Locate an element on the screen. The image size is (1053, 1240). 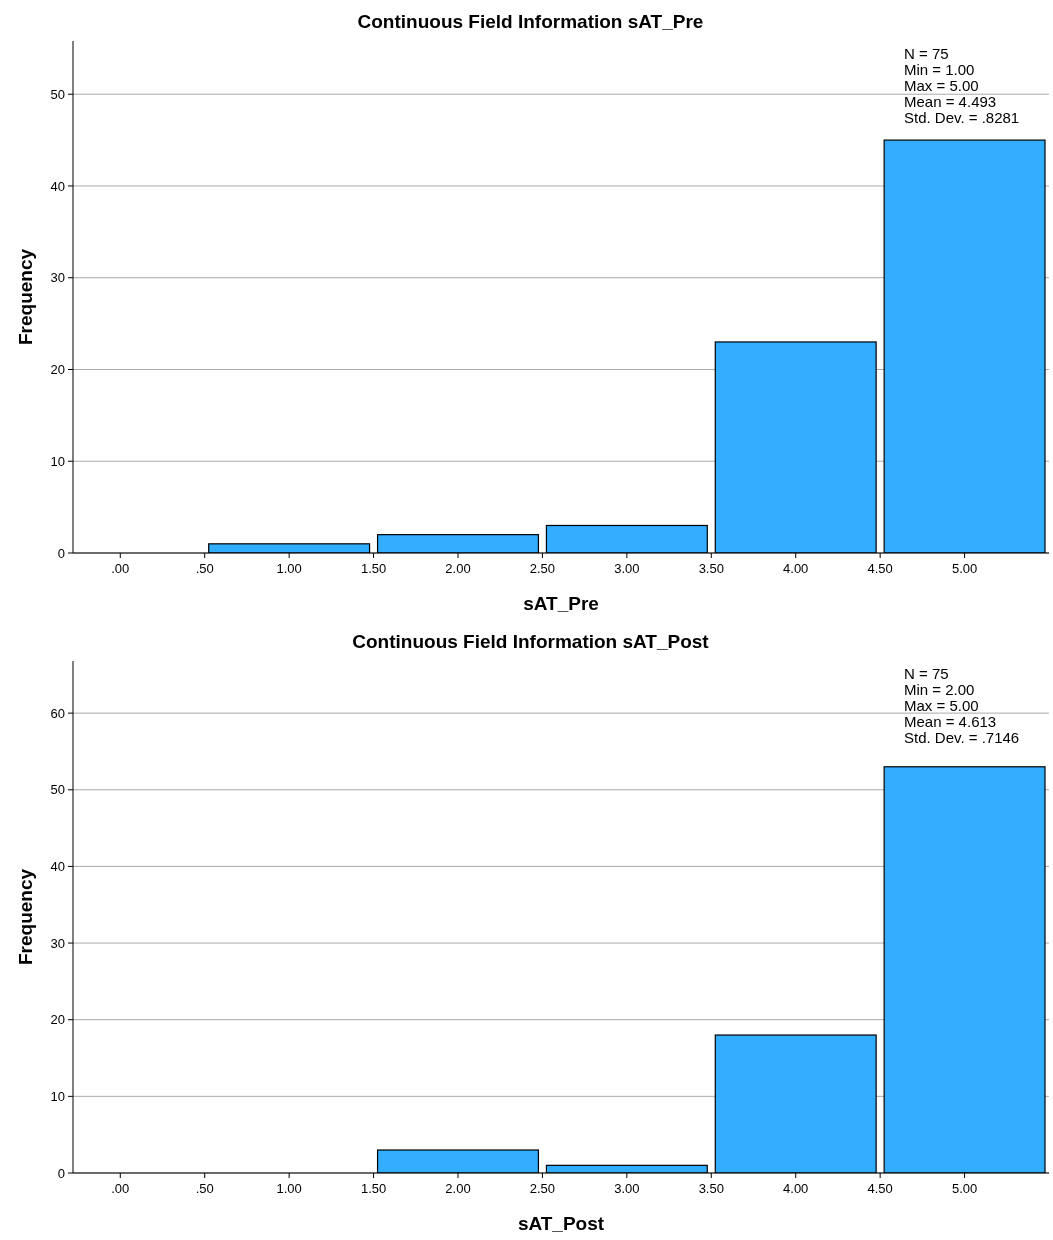
x-axis-title: sAT_Pre is located at coordinates (561, 603).